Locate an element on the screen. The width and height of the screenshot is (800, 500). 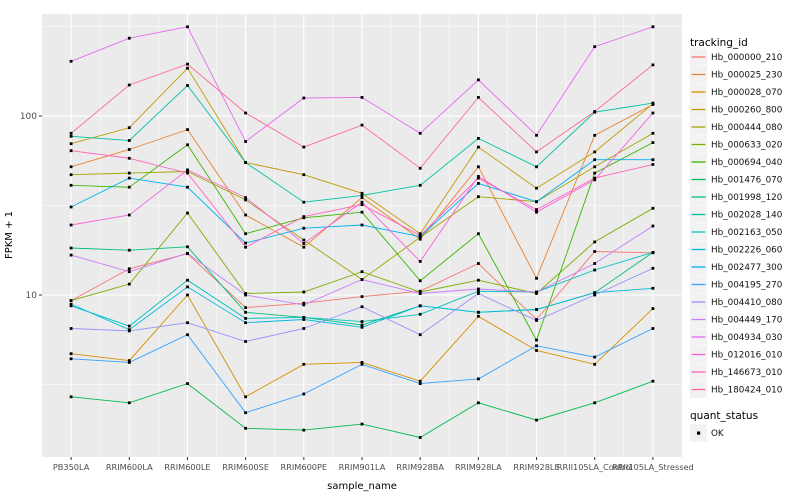
x-tick-label: RRIM600SE is located at coordinates (245, 467).